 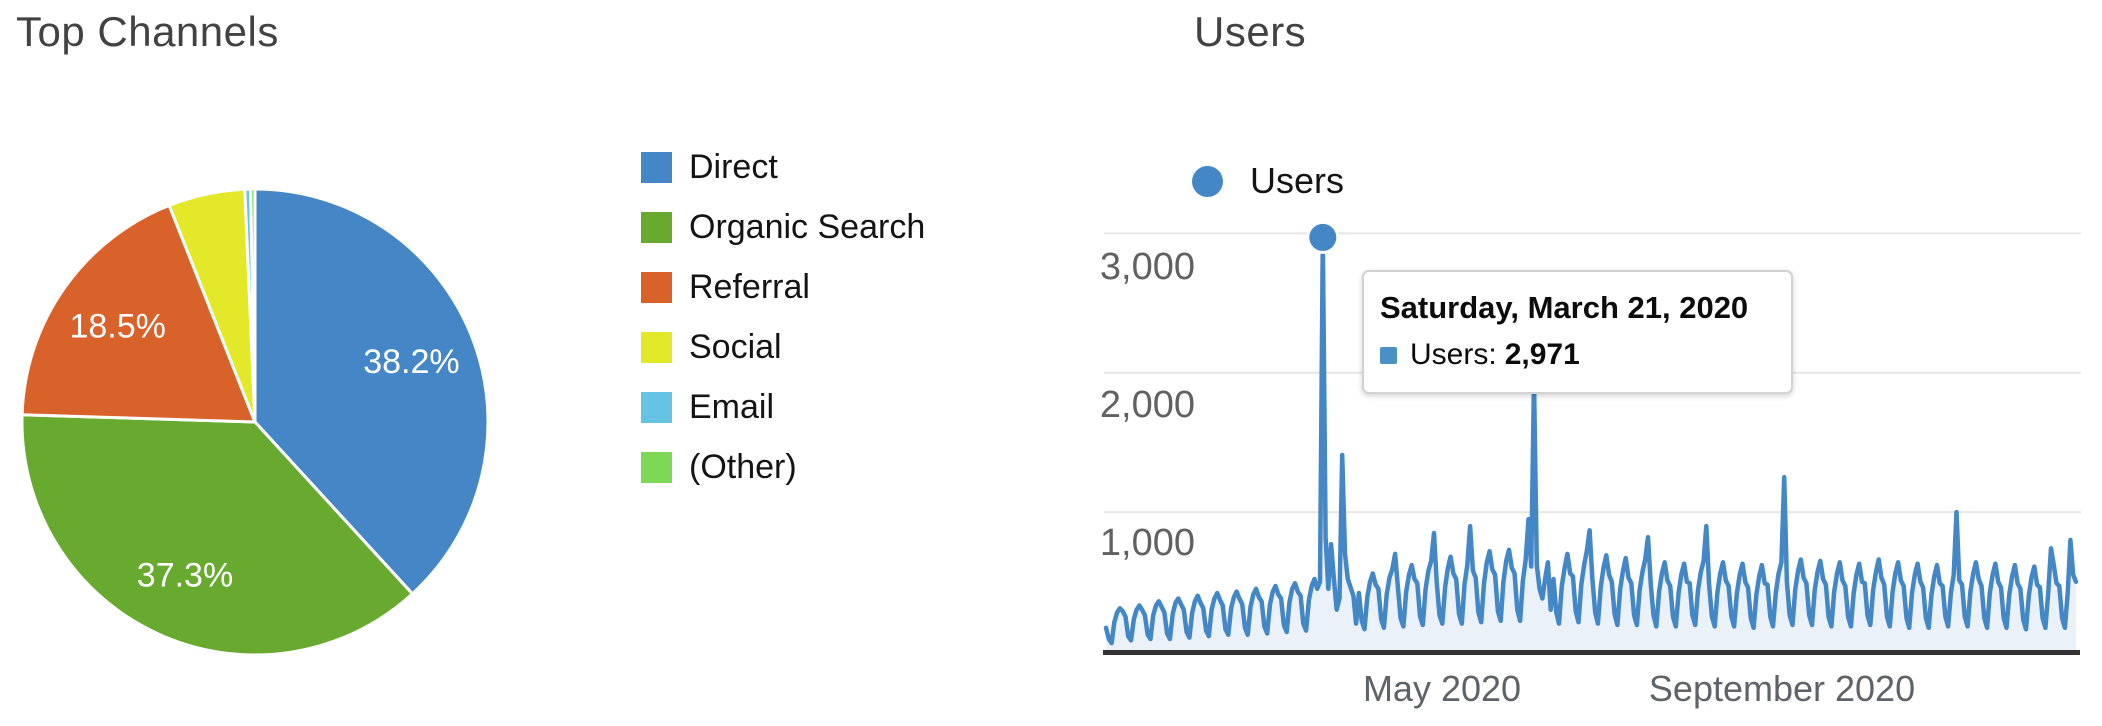 I want to click on users-series-legend: Users, so click(x=1268, y=181).